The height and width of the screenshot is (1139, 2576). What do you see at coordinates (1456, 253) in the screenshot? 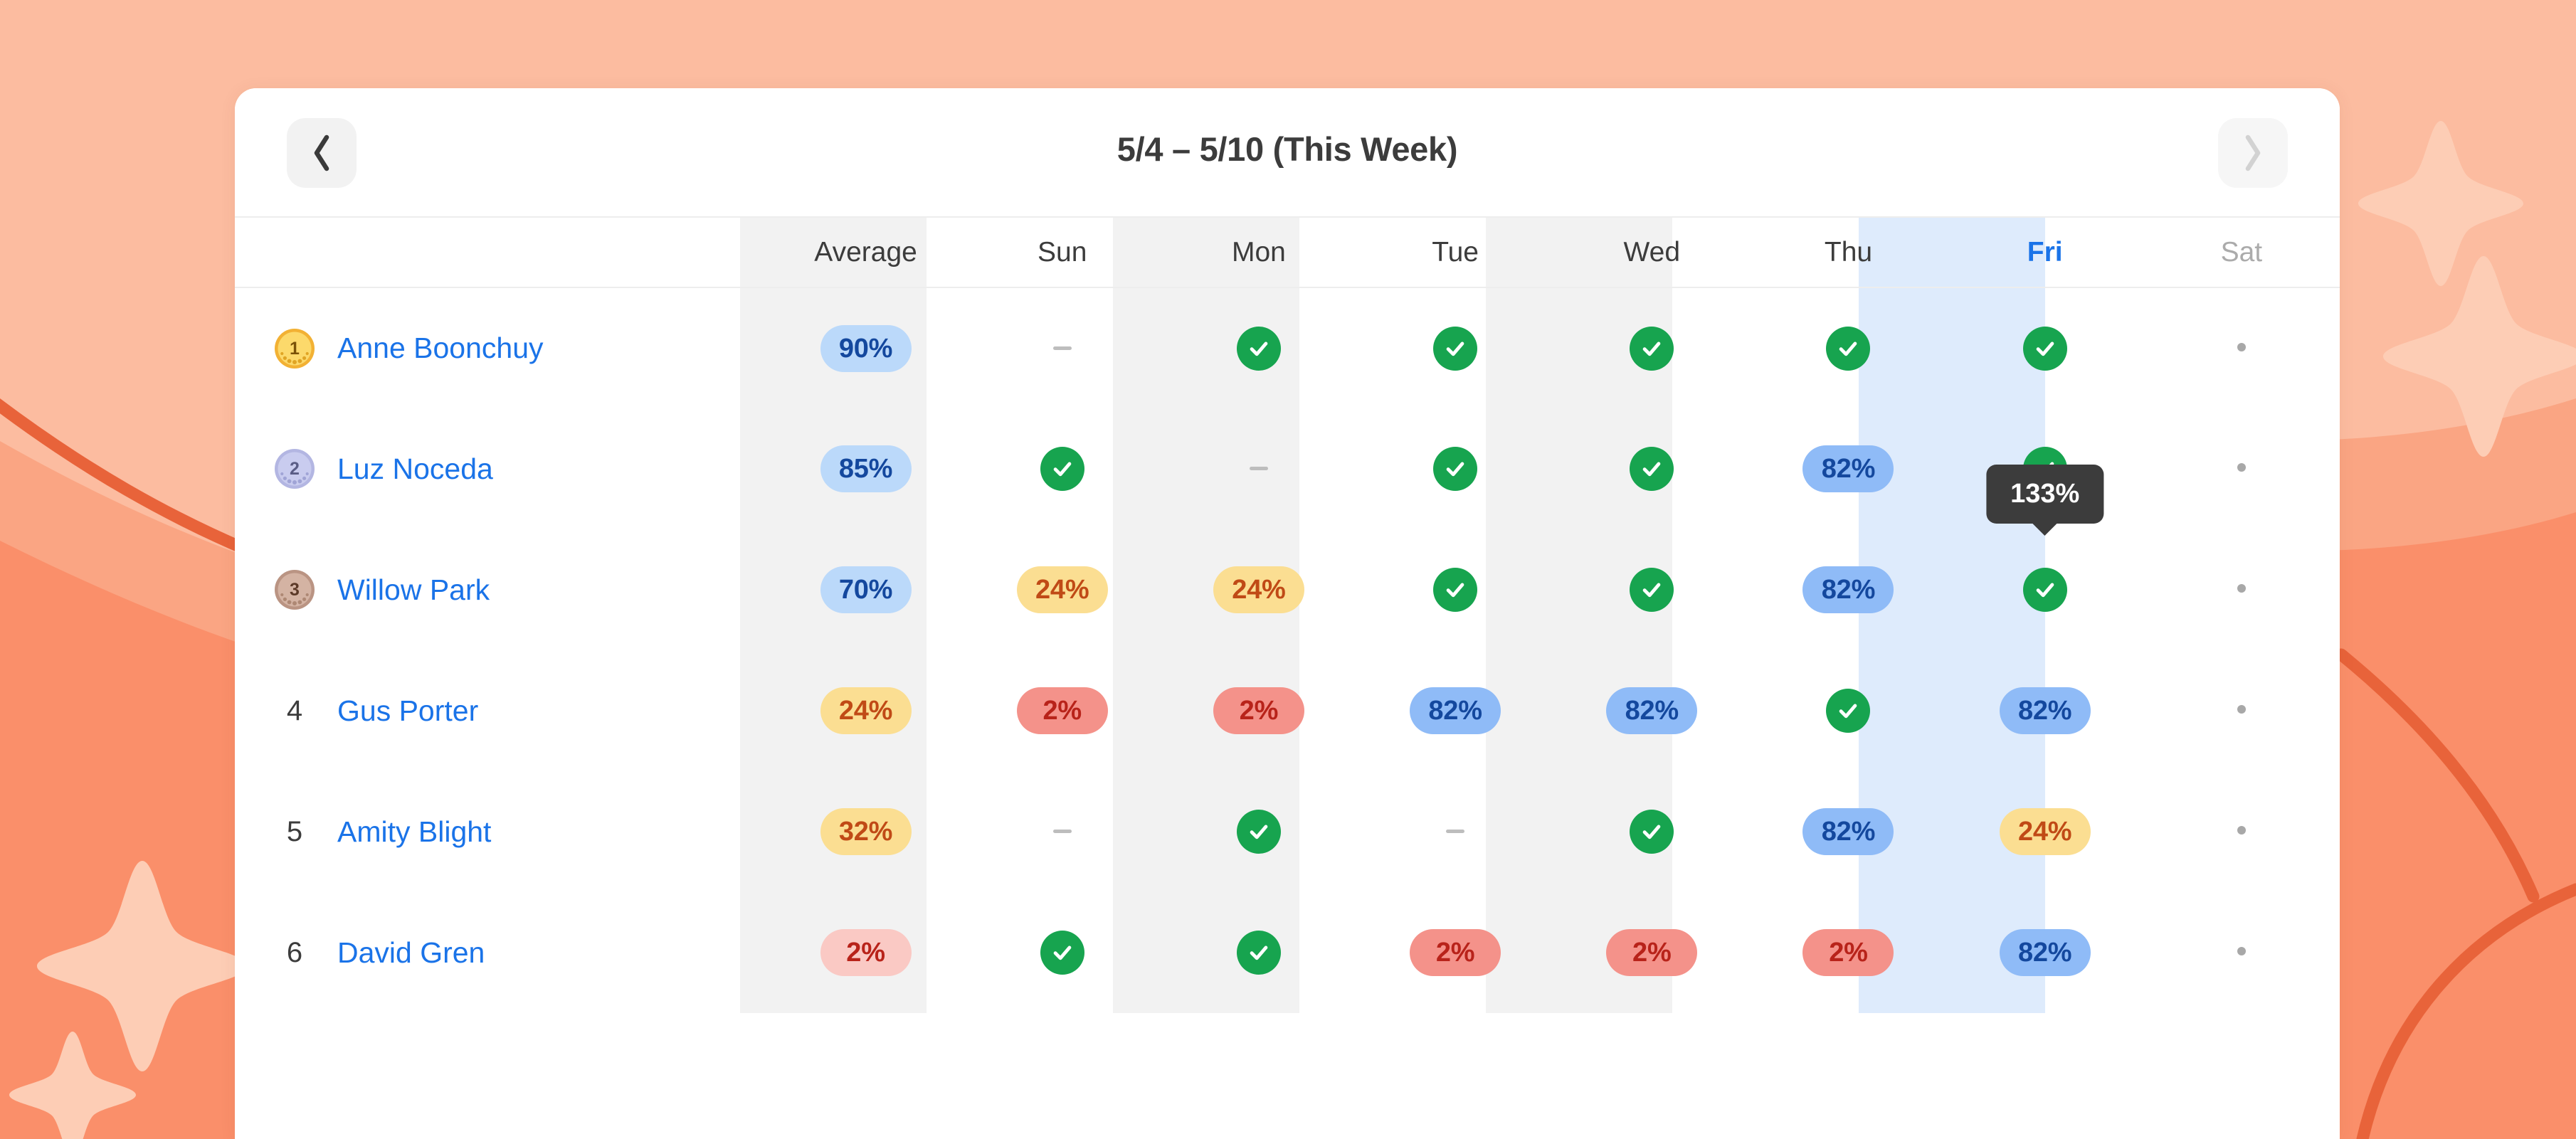
I see `column-header-tue: Tue` at bounding box center [1456, 253].